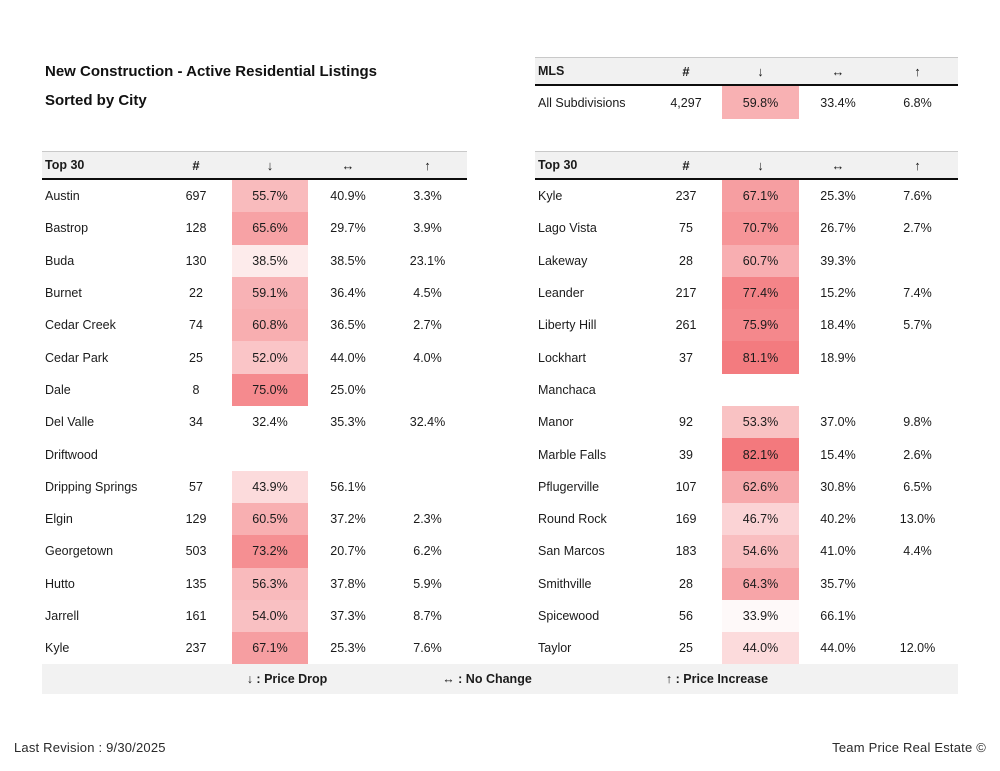  Describe the element at coordinates (572, 454) in the screenshot. I see `city-cell: Marble Falls` at that location.